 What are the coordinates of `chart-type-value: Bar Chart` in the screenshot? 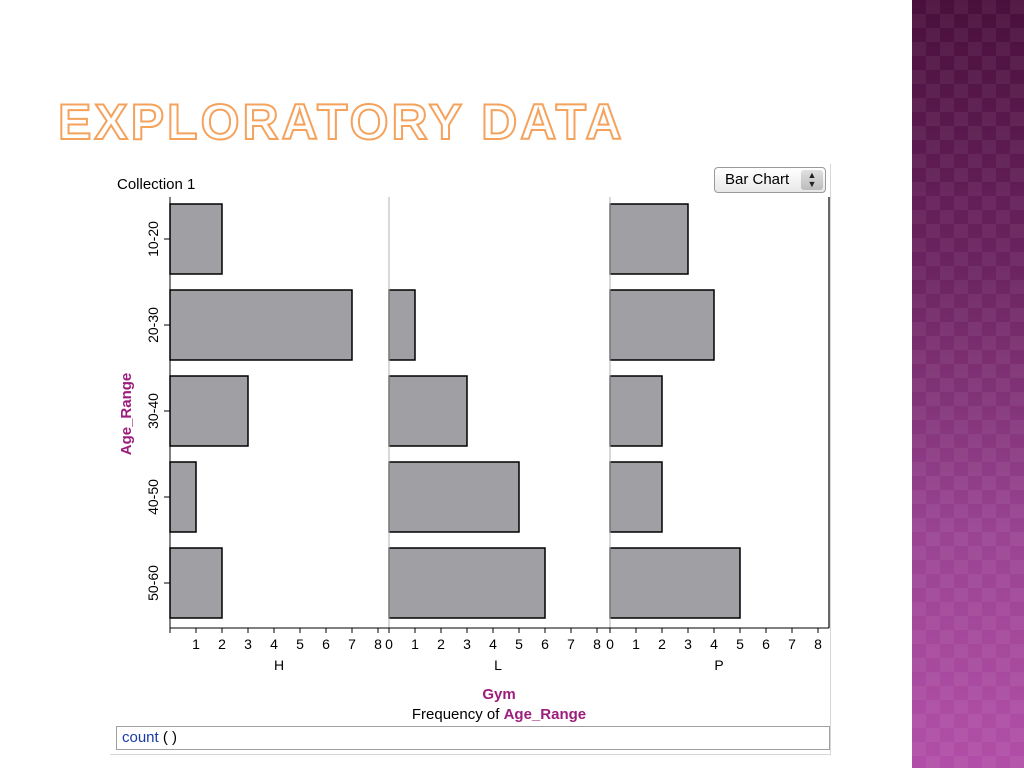 It's located at (757, 179).